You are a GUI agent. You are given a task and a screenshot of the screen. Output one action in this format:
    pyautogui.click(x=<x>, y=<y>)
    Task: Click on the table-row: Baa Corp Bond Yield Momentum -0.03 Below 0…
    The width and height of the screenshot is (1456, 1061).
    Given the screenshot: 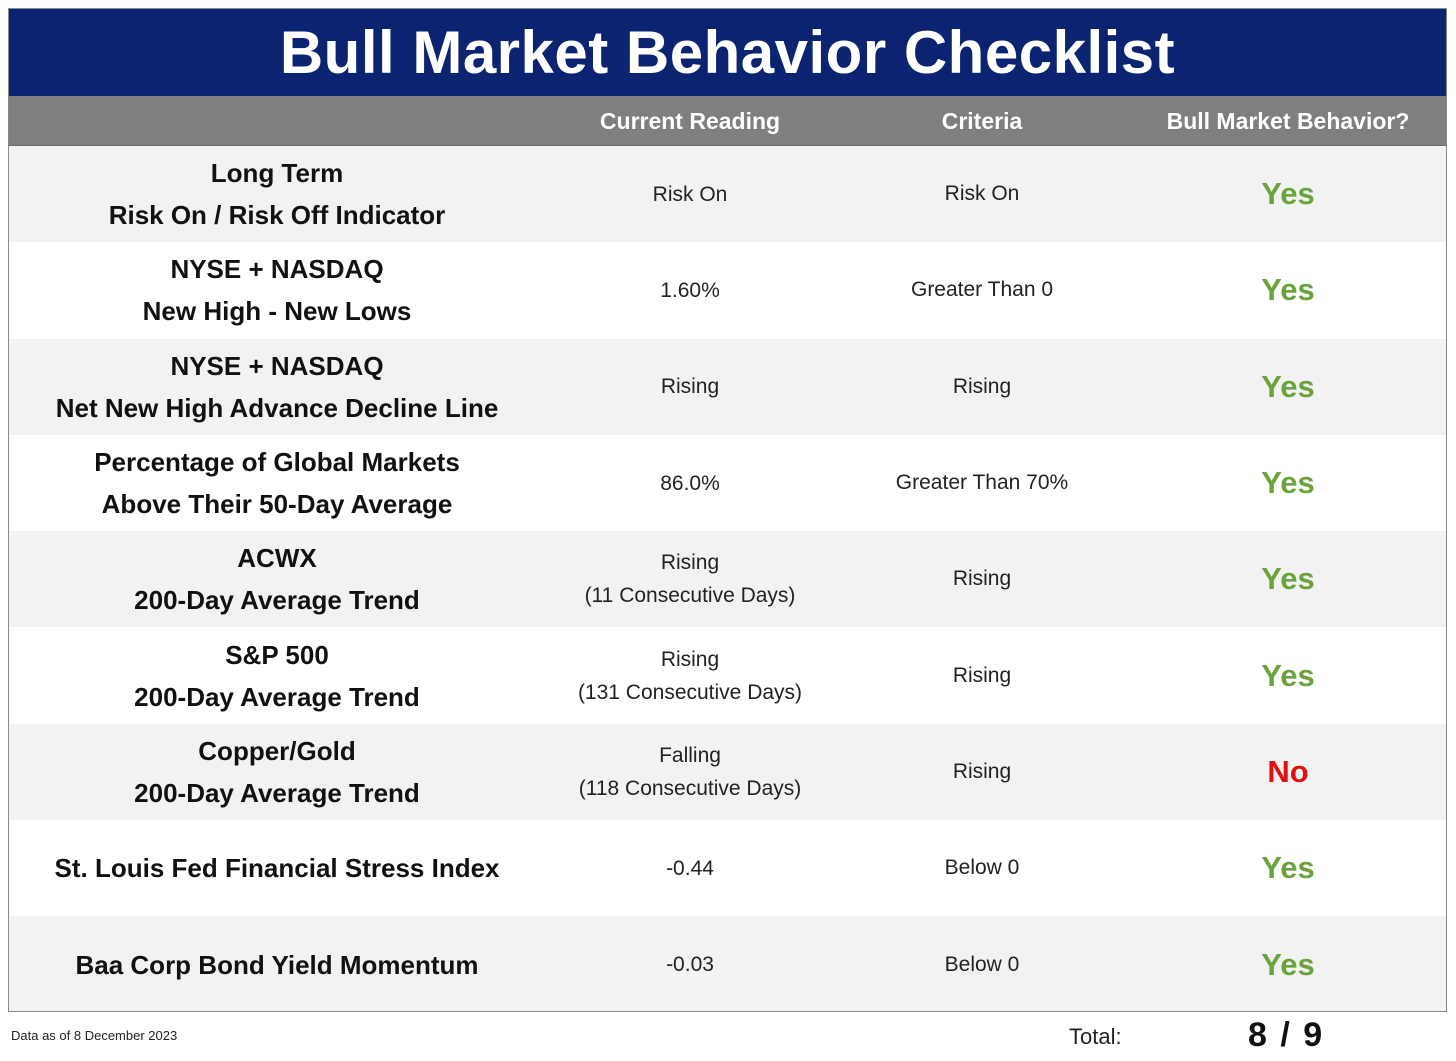 What is the action you would take?
    pyautogui.click(x=727, y=963)
    